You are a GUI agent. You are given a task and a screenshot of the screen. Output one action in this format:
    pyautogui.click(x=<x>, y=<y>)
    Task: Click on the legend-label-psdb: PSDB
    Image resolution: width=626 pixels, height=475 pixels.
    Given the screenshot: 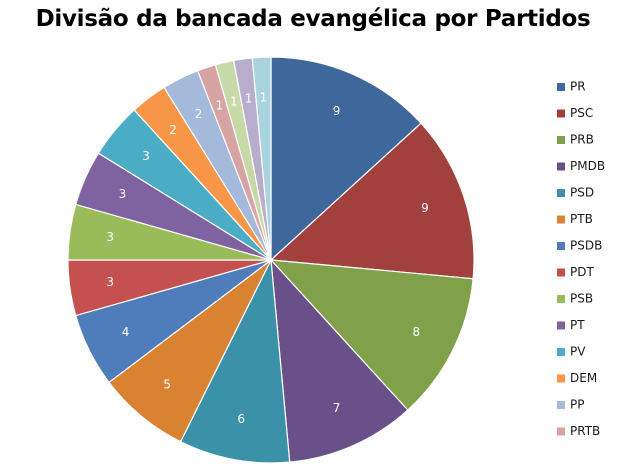 What is the action you would take?
    pyautogui.click(x=586, y=246)
    